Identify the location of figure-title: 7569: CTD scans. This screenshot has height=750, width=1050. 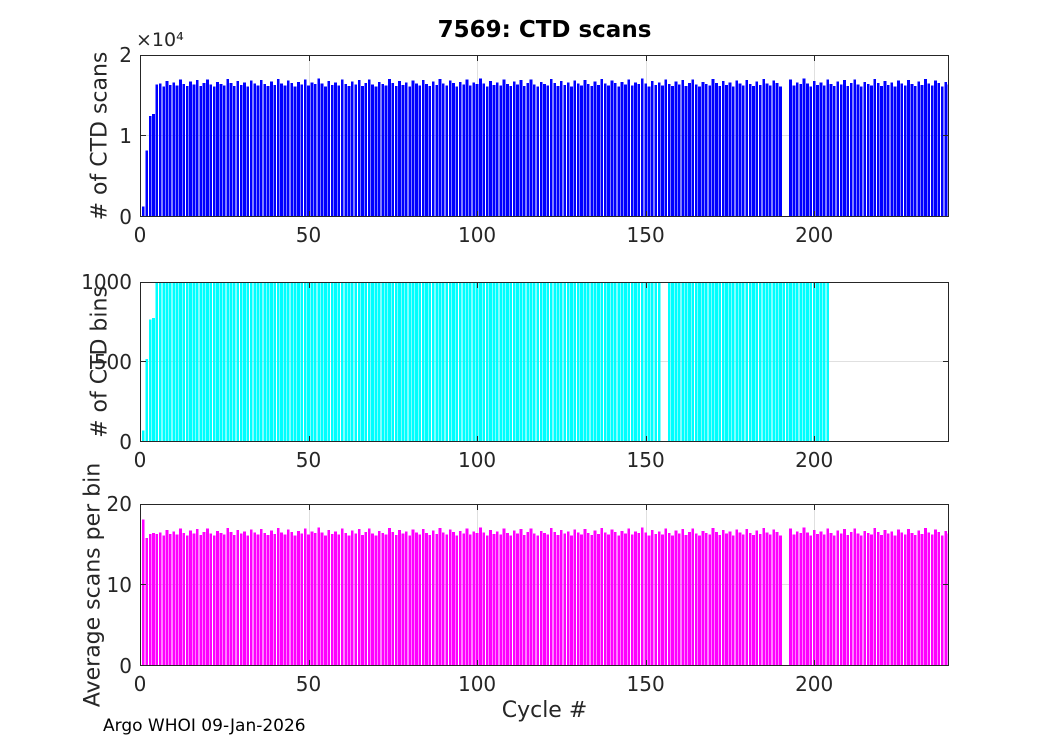
(544, 30).